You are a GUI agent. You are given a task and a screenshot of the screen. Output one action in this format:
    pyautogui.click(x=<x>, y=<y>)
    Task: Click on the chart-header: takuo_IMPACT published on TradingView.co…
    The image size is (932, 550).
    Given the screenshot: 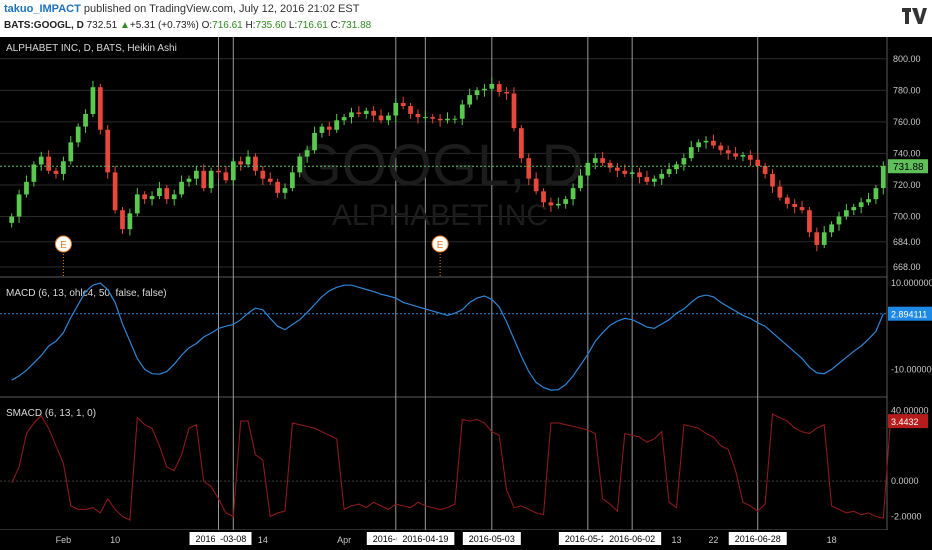 What is the action you would take?
    pyautogui.click(x=466, y=18)
    